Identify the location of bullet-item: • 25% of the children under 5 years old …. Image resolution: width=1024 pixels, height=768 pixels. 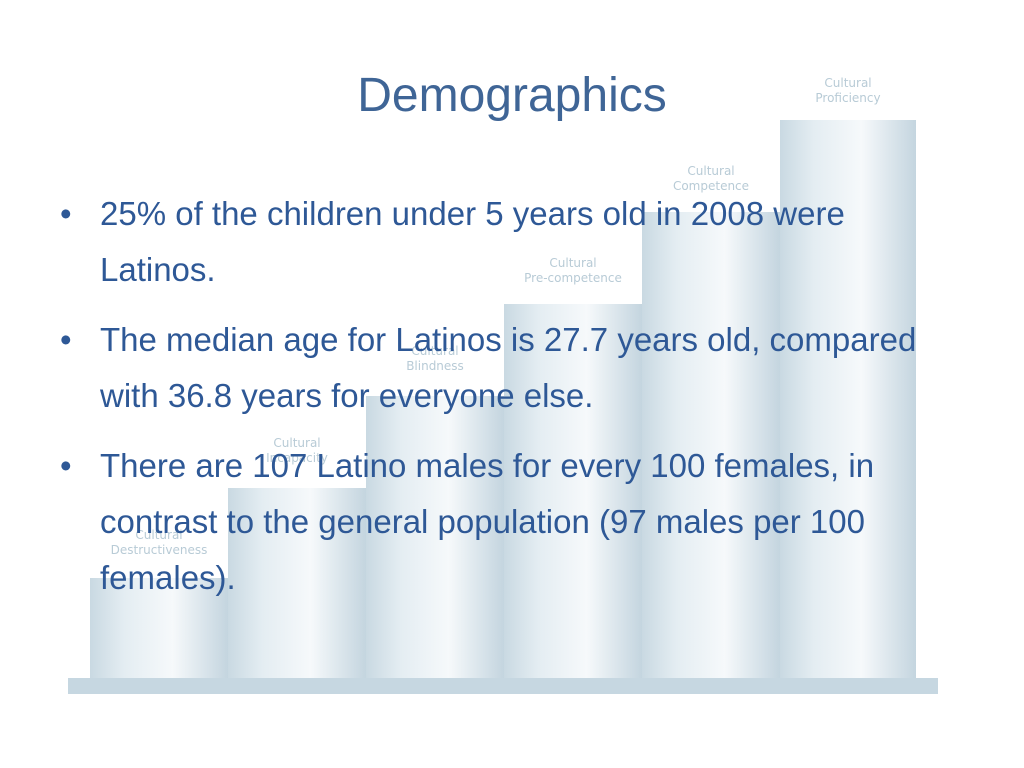
(510, 242).